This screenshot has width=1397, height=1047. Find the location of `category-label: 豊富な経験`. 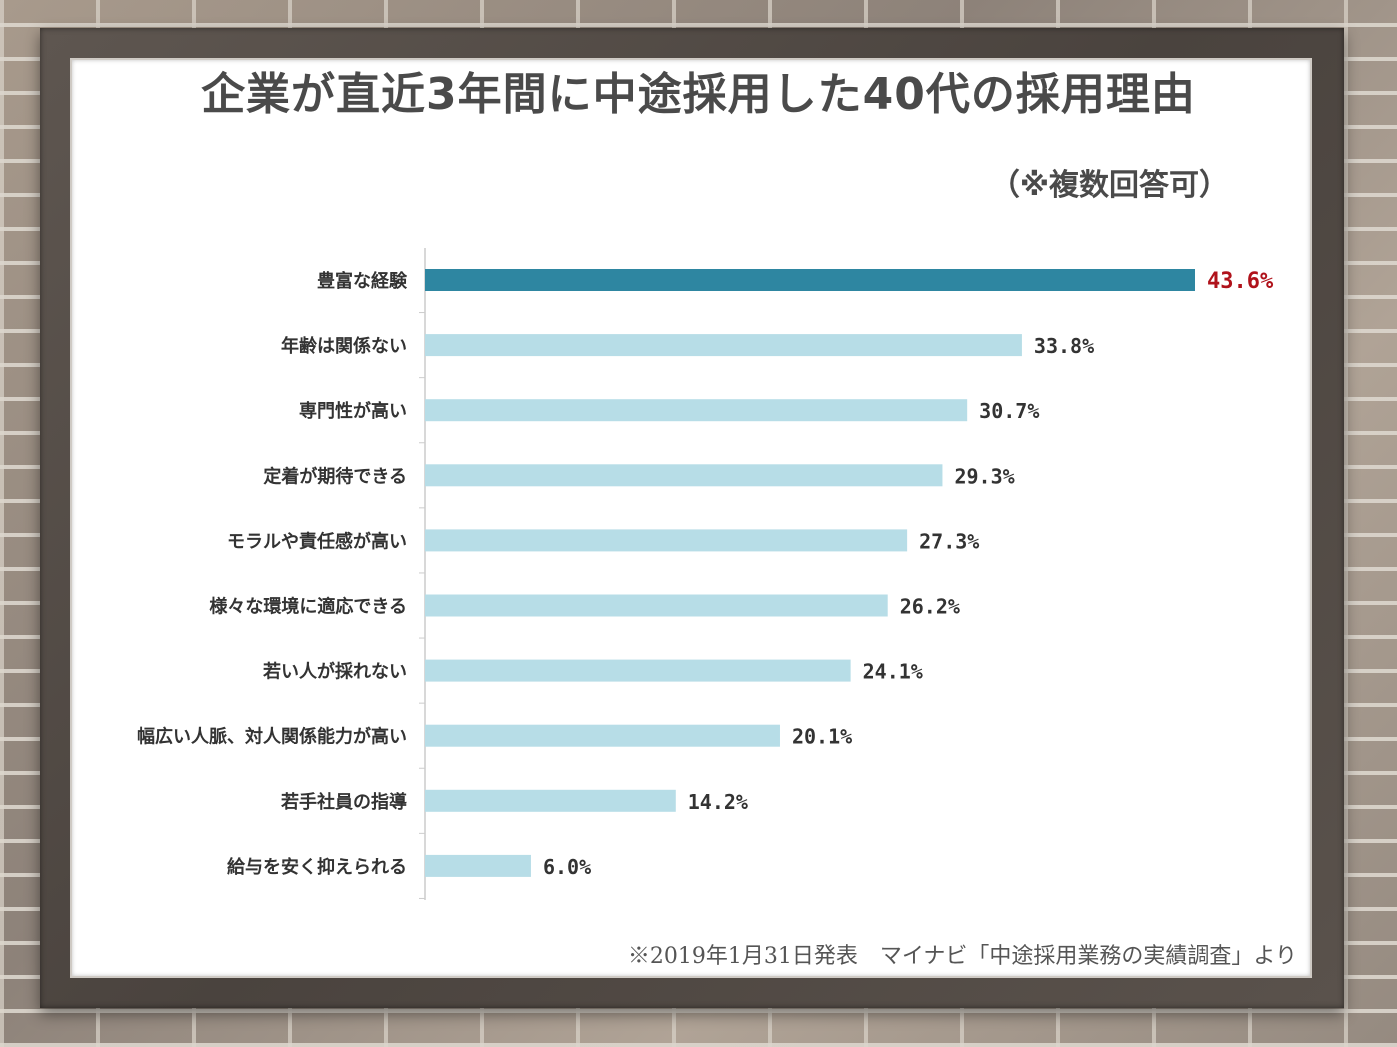

category-label: 豊富な経験 is located at coordinates (362, 281).